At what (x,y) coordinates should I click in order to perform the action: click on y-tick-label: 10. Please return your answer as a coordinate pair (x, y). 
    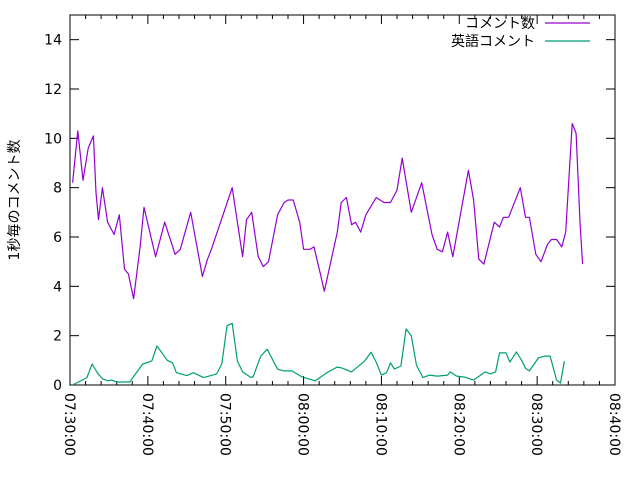
    Looking at the image, I should click on (53, 139).